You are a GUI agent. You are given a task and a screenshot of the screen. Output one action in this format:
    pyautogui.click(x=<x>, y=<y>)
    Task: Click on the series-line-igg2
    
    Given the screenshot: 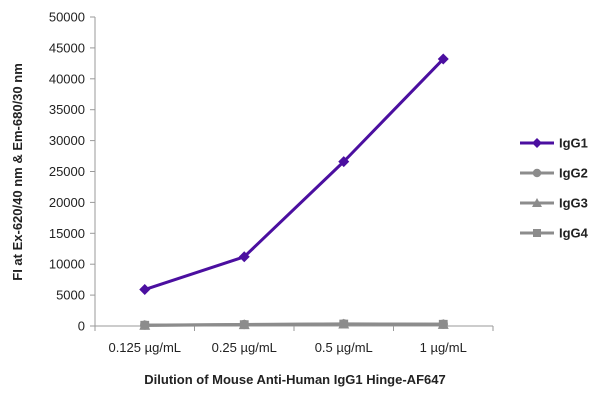 What is the action you would take?
    pyautogui.click(x=294, y=324)
    